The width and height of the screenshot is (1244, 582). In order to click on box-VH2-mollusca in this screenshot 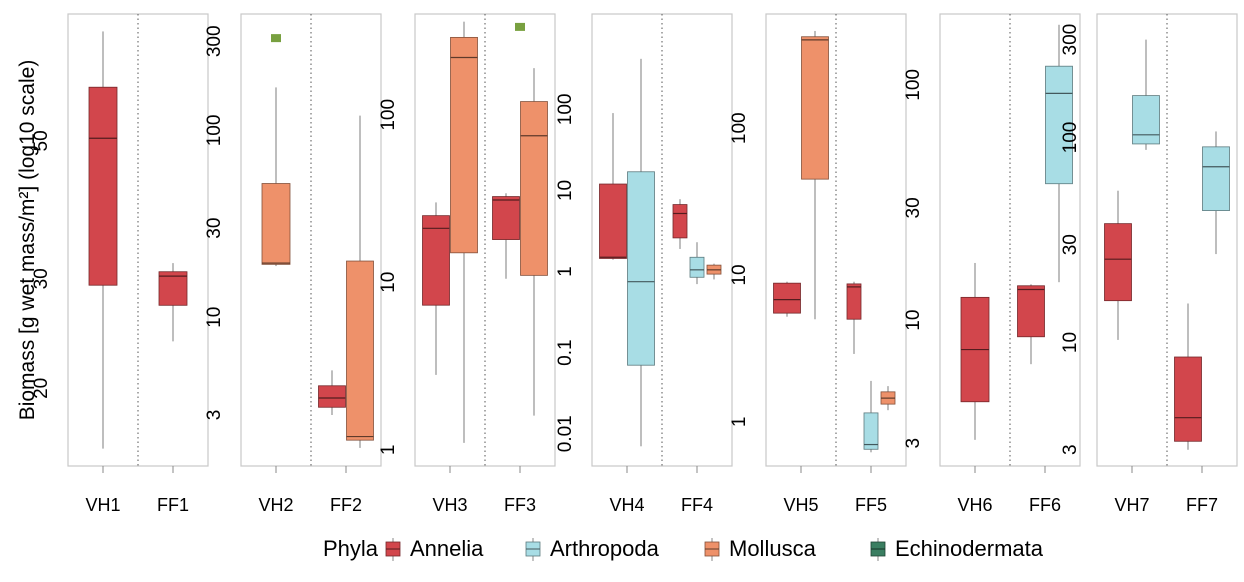, I will do `click(276, 177)`.